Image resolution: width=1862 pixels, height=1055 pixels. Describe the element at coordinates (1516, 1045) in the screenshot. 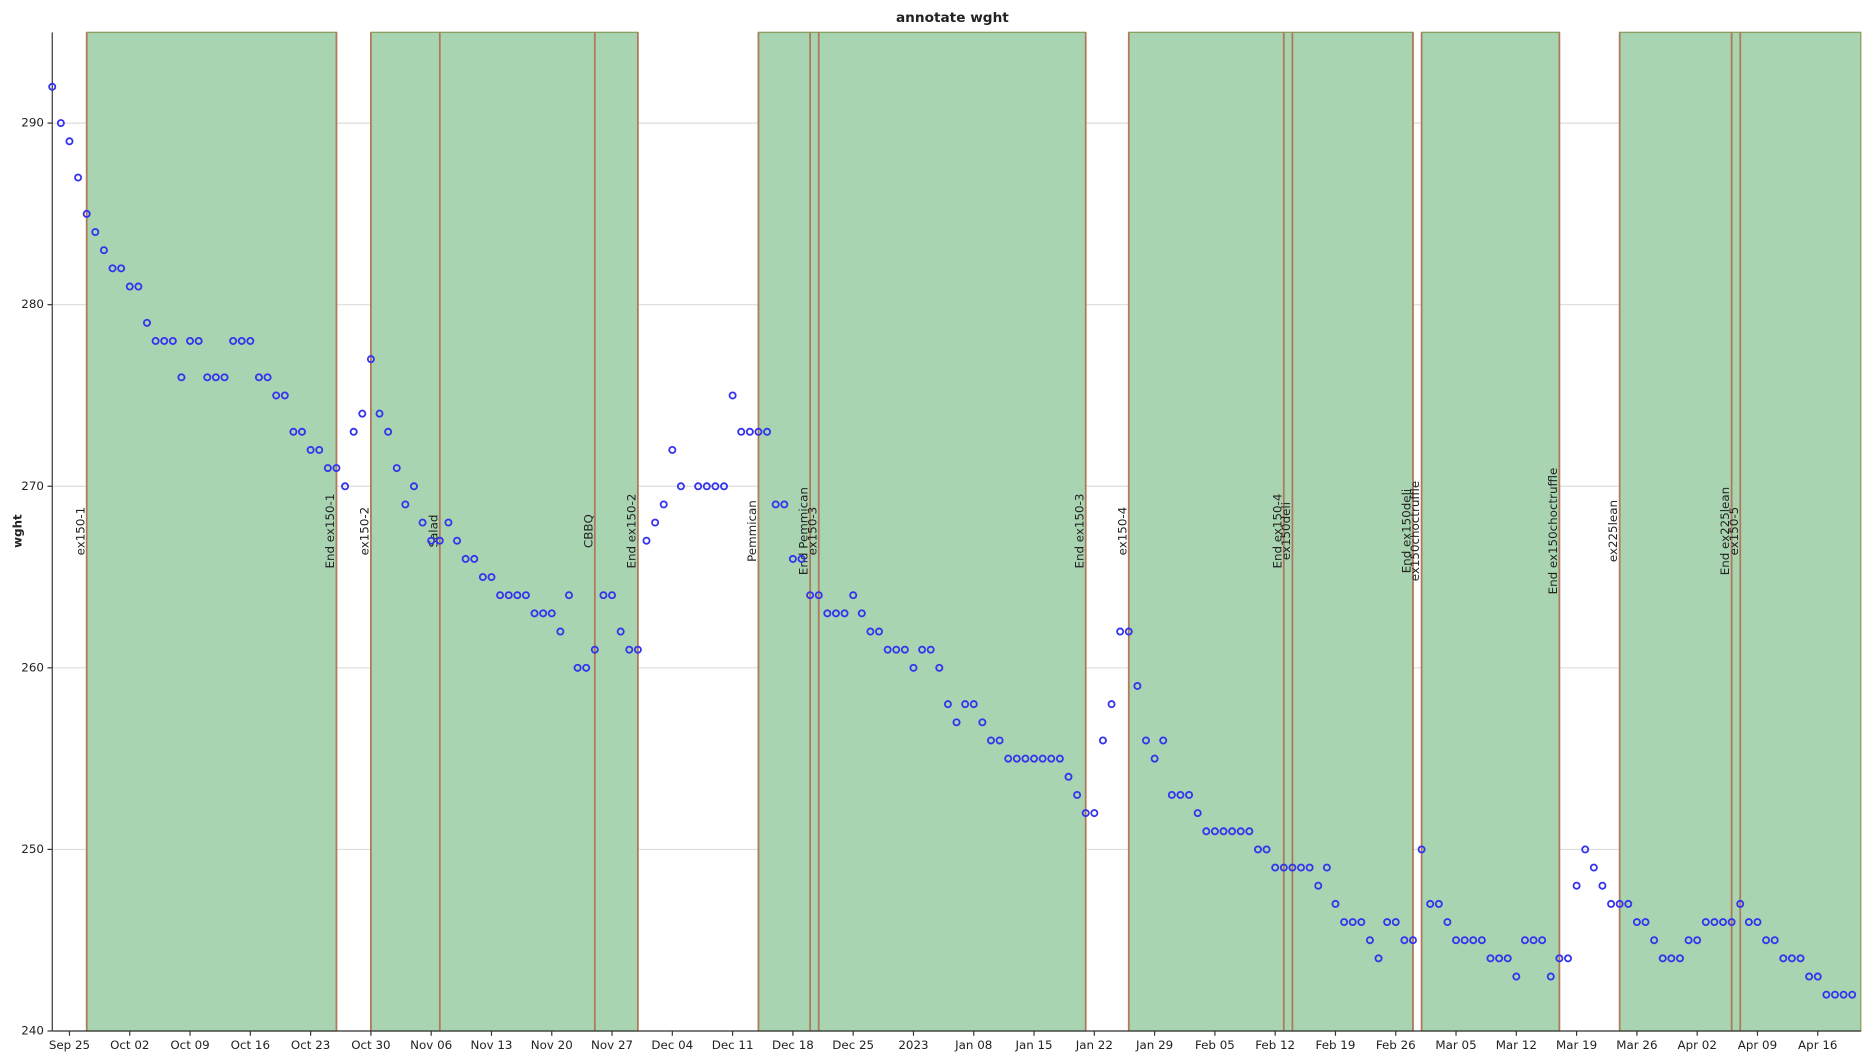

I see `x-tick-label: Mar 12` at that location.